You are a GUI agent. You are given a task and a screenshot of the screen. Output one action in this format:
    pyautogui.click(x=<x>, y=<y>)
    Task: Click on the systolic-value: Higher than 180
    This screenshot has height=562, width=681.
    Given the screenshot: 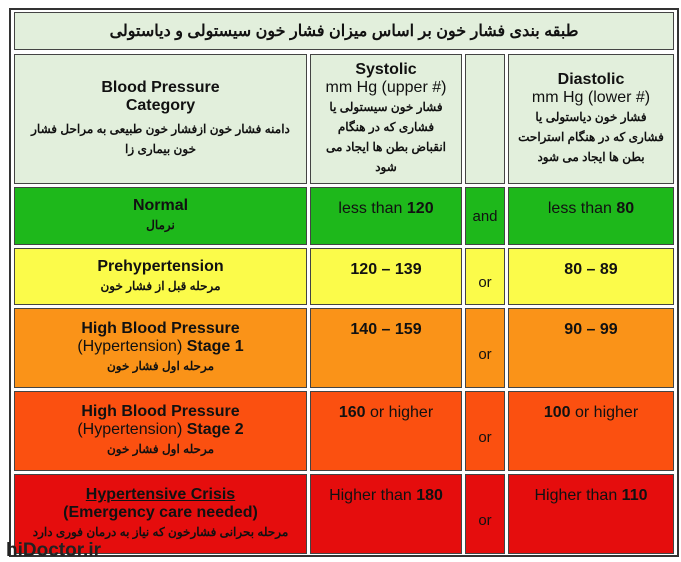 What is the action you would take?
    pyautogui.click(x=386, y=514)
    